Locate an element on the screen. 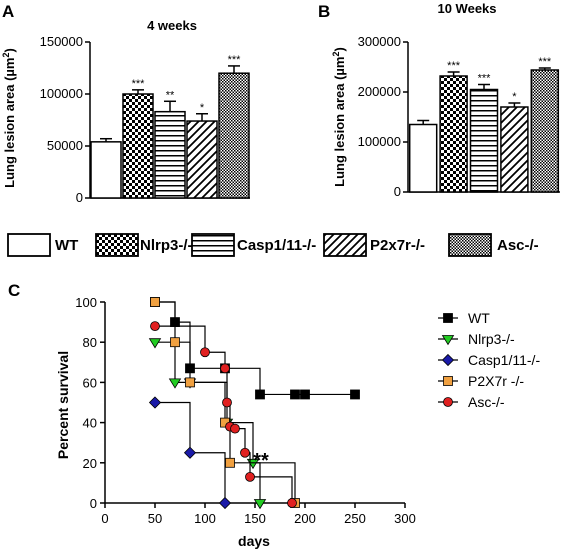 The width and height of the screenshot is (561, 553). series-2-step-line is located at coordinates (208, 422).